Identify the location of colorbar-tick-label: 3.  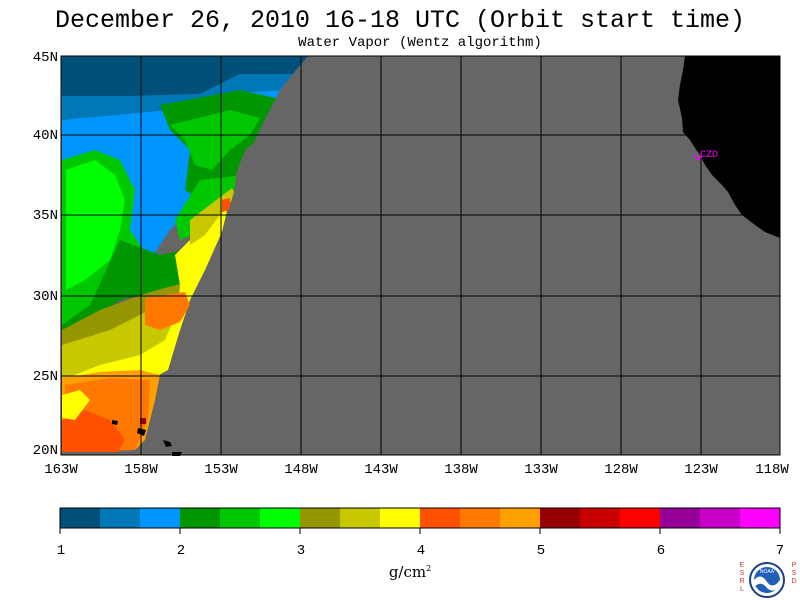
(301, 551).